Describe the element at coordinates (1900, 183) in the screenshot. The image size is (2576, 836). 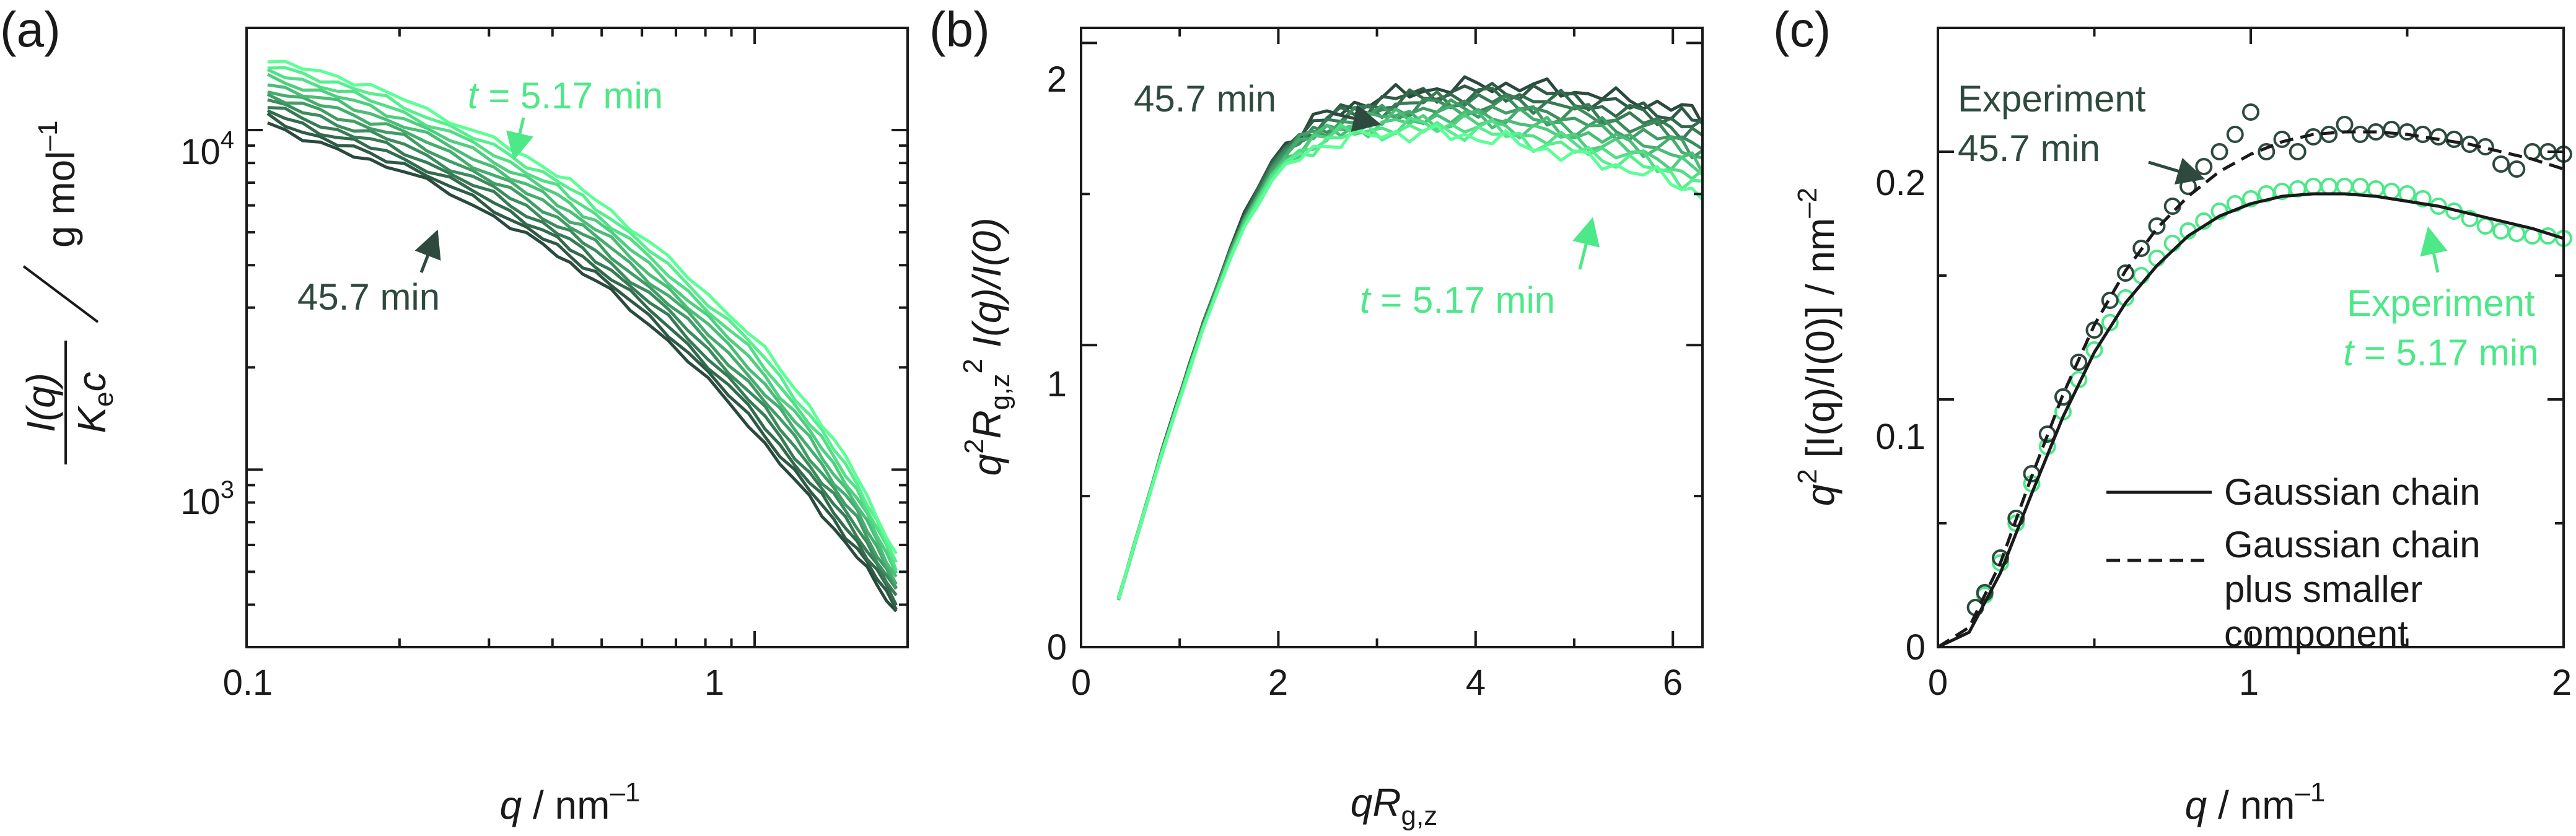
I see `panel-c-ytick-0.2: 0.2` at that location.